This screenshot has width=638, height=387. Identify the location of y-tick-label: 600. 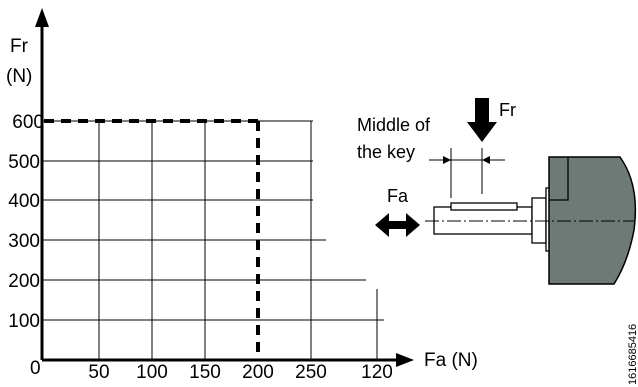
(28, 122).